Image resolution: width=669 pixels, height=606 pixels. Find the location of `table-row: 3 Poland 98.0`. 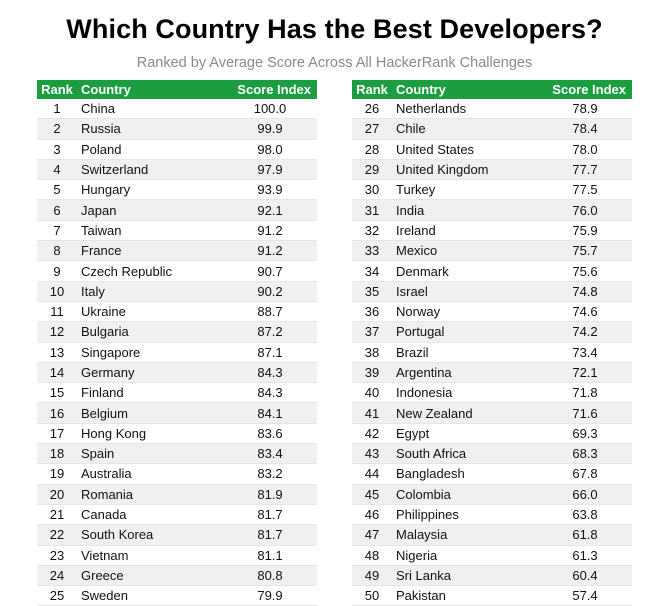

table-row: 3 Poland 98.0 is located at coordinates (177, 149).